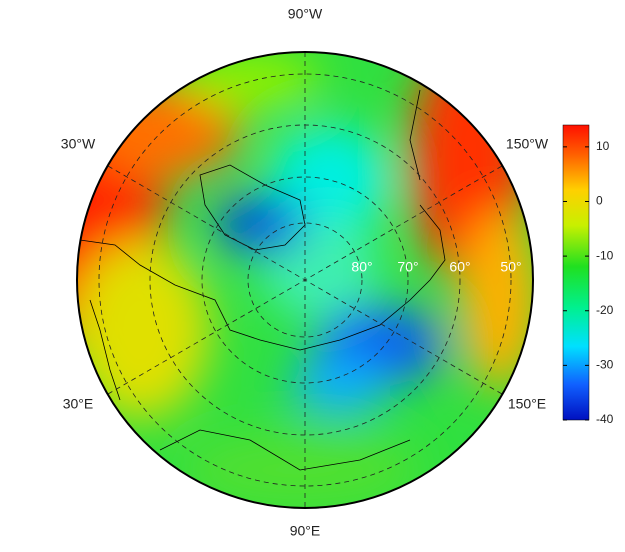  Describe the element at coordinates (510, 267) in the screenshot. I see `latitude-label: 50°` at that location.